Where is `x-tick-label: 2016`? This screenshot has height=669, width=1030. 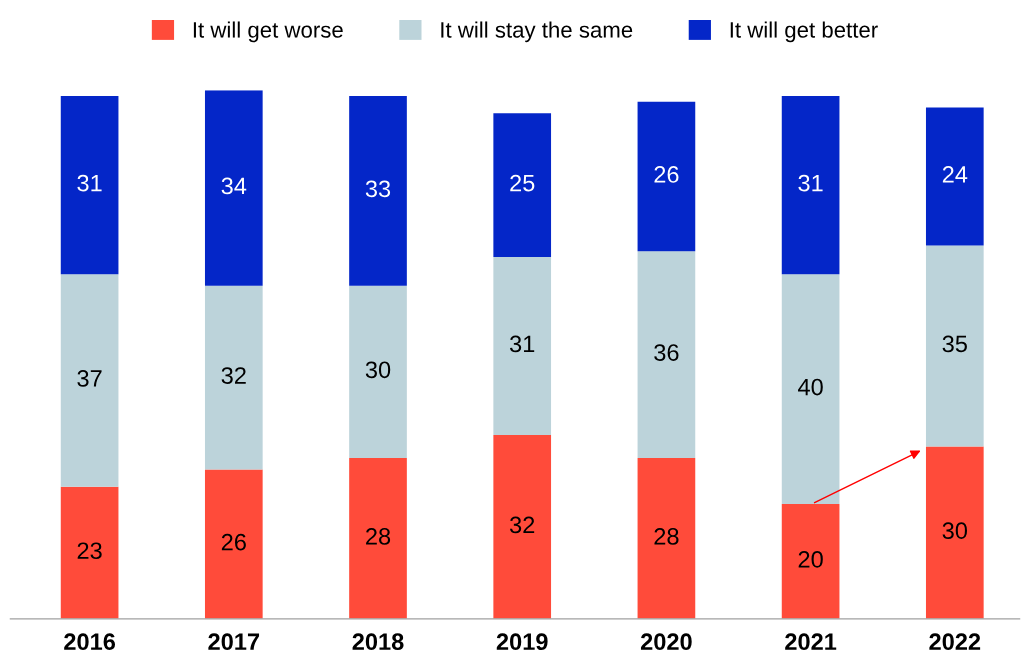
x-tick-label: 2016 is located at coordinates (90, 642).